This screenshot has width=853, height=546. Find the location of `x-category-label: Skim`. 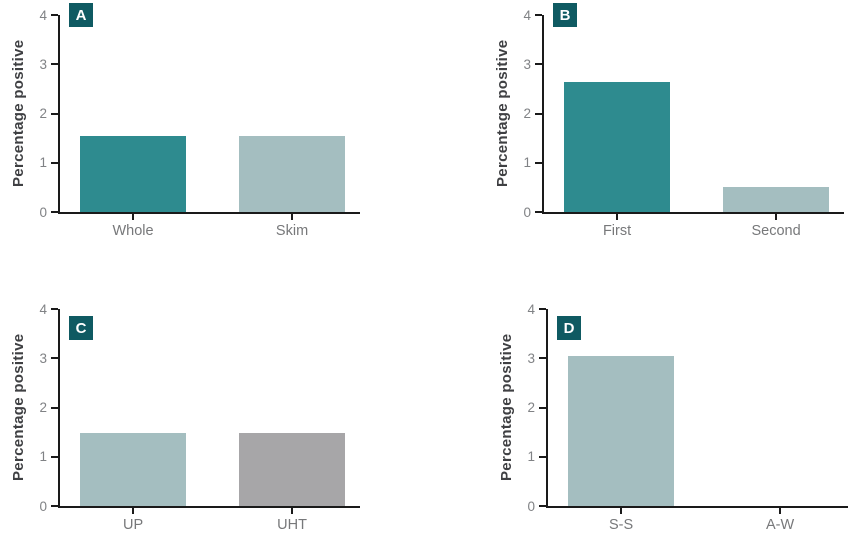

x-category-label: Skim is located at coordinates (292, 231).